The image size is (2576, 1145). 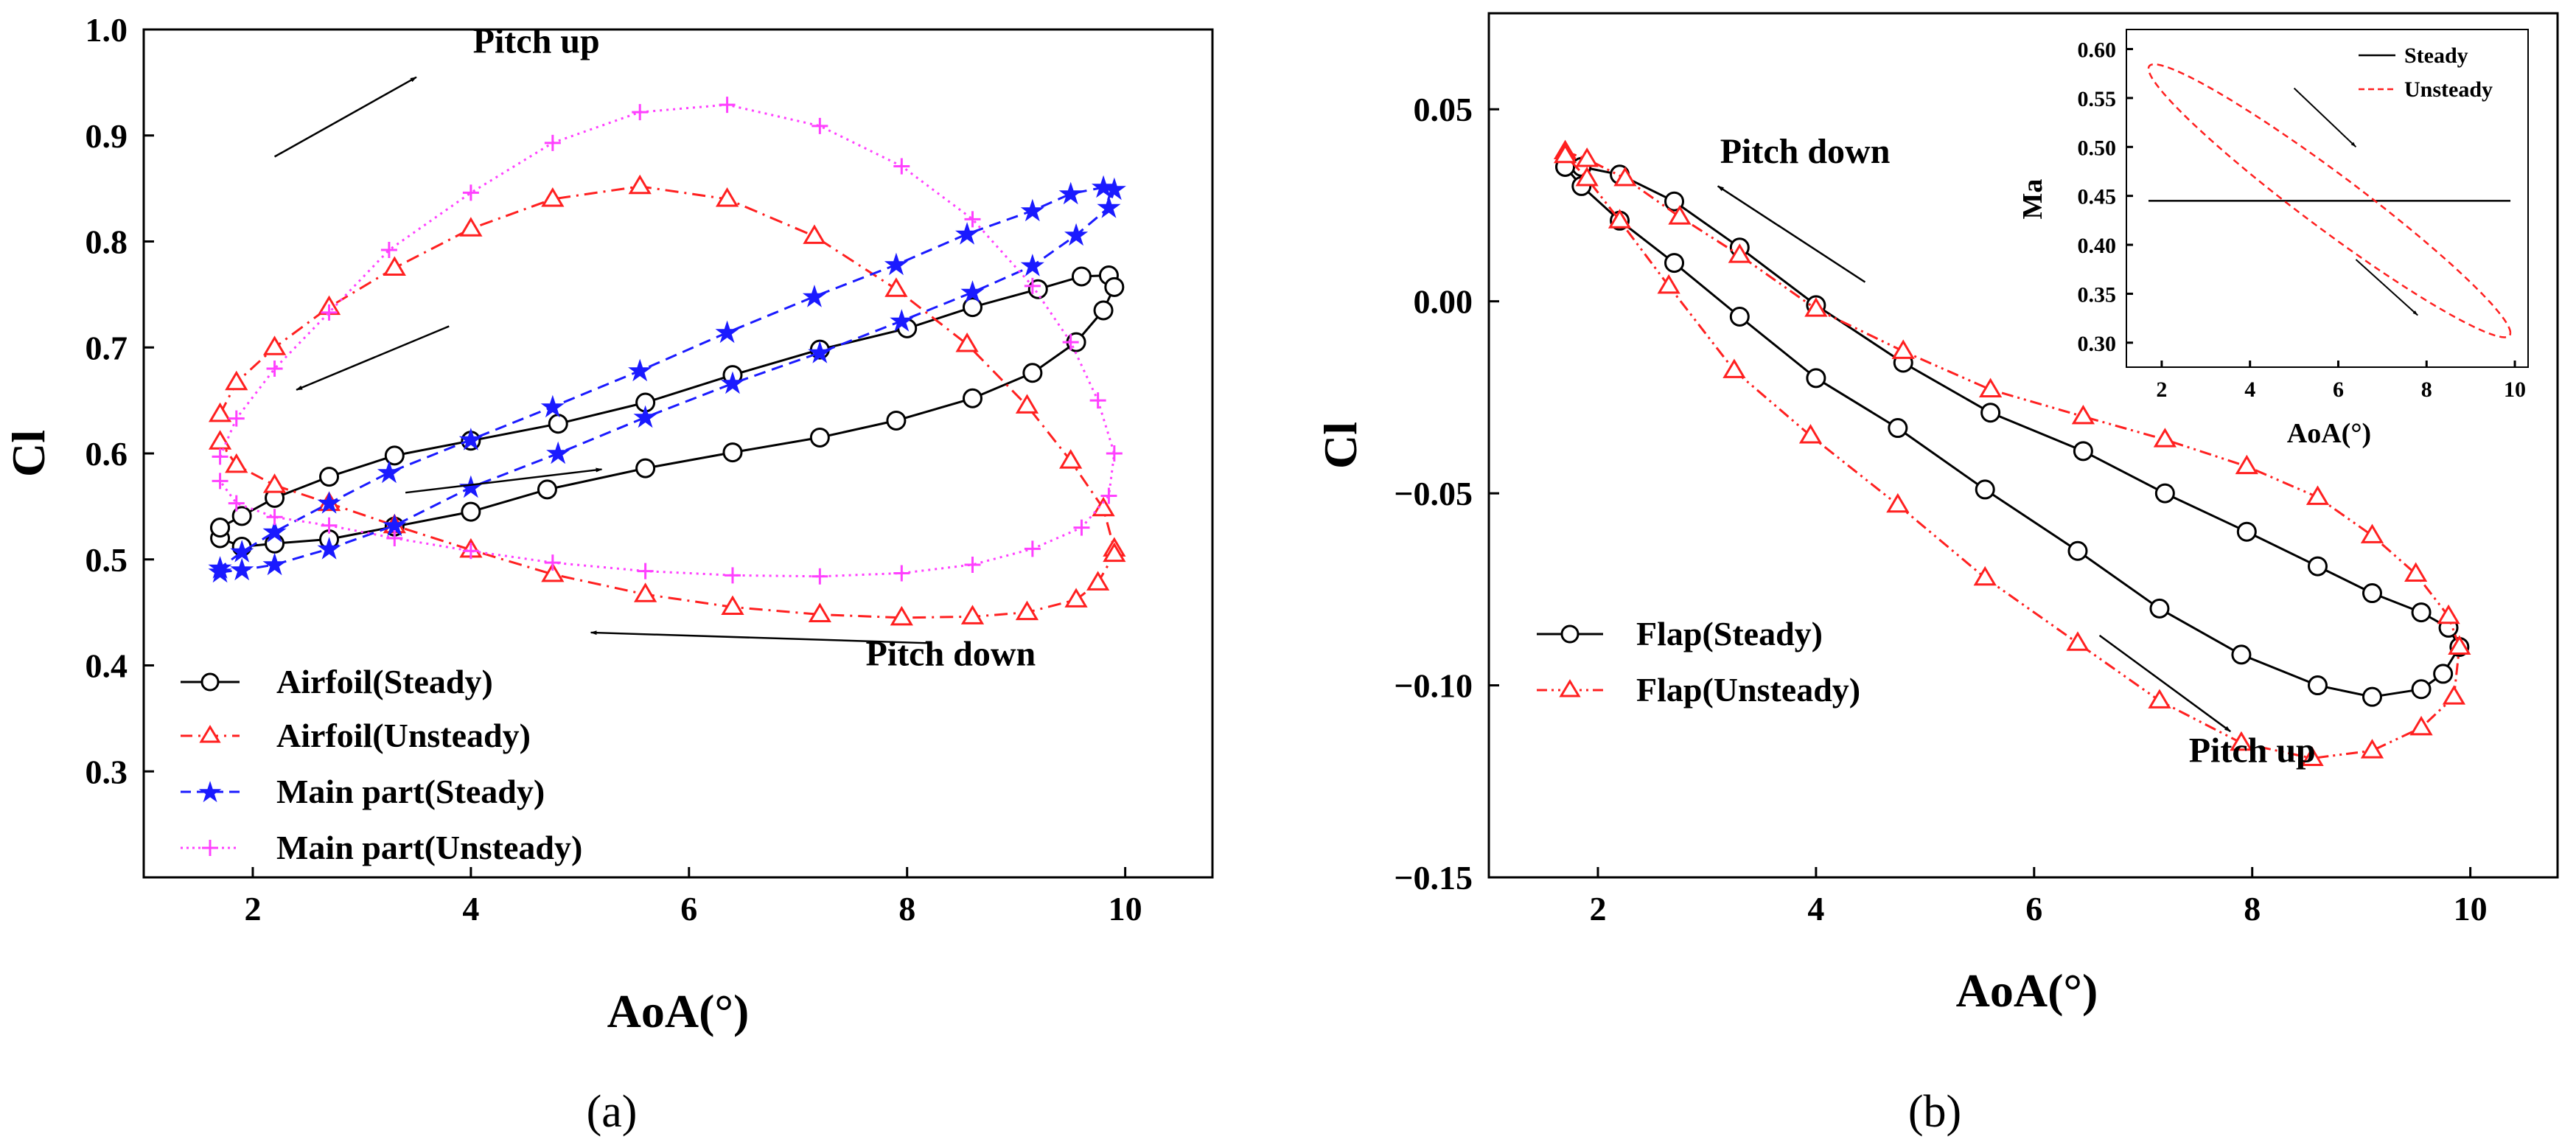 What do you see at coordinates (553, 408) in the screenshot?
I see `a-main-part-steady-marker-24: ★` at bounding box center [553, 408].